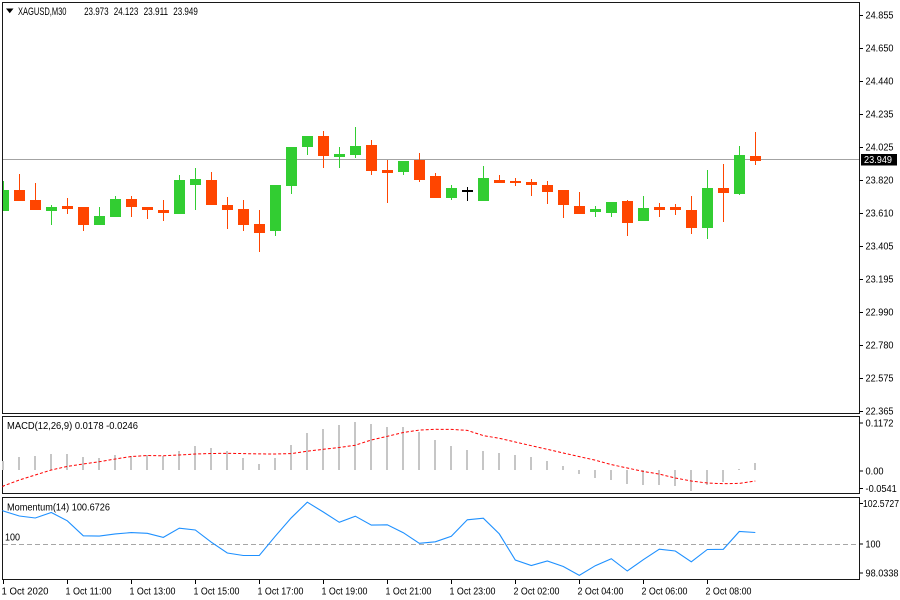  What do you see at coordinates (880, 148) in the screenshot?
I see `svg-text: 24.025` at bounding box center [880, 148].